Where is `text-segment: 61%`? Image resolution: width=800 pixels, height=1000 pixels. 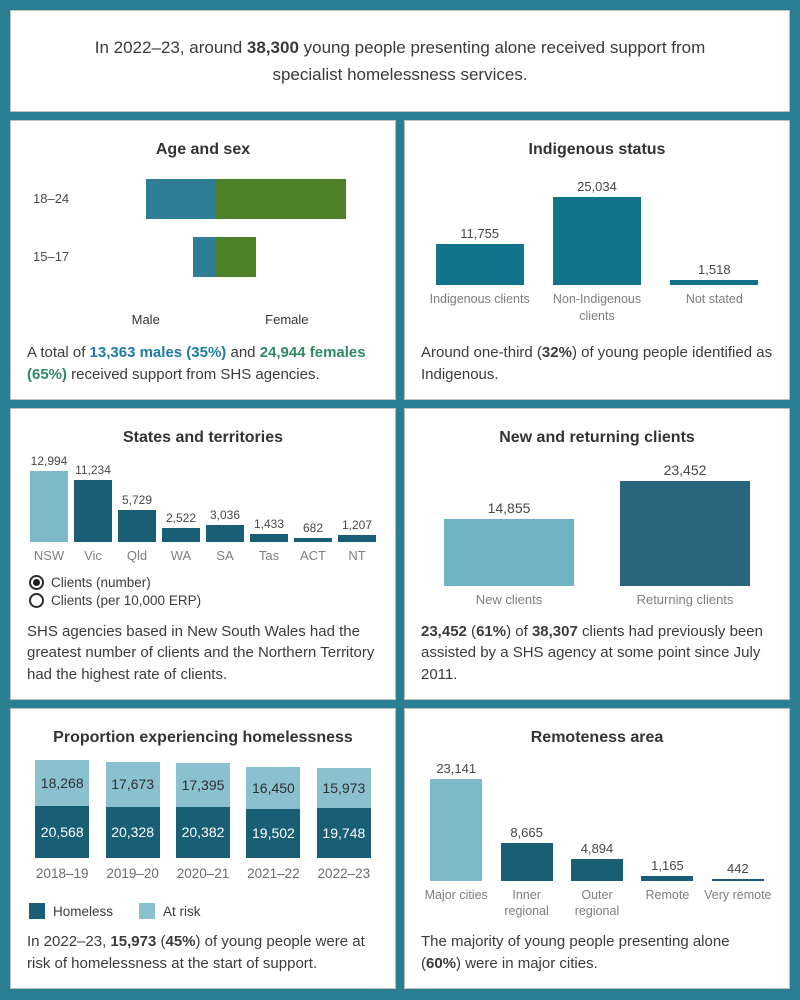 text-segment: 61% is located at coordinates (491, 632).